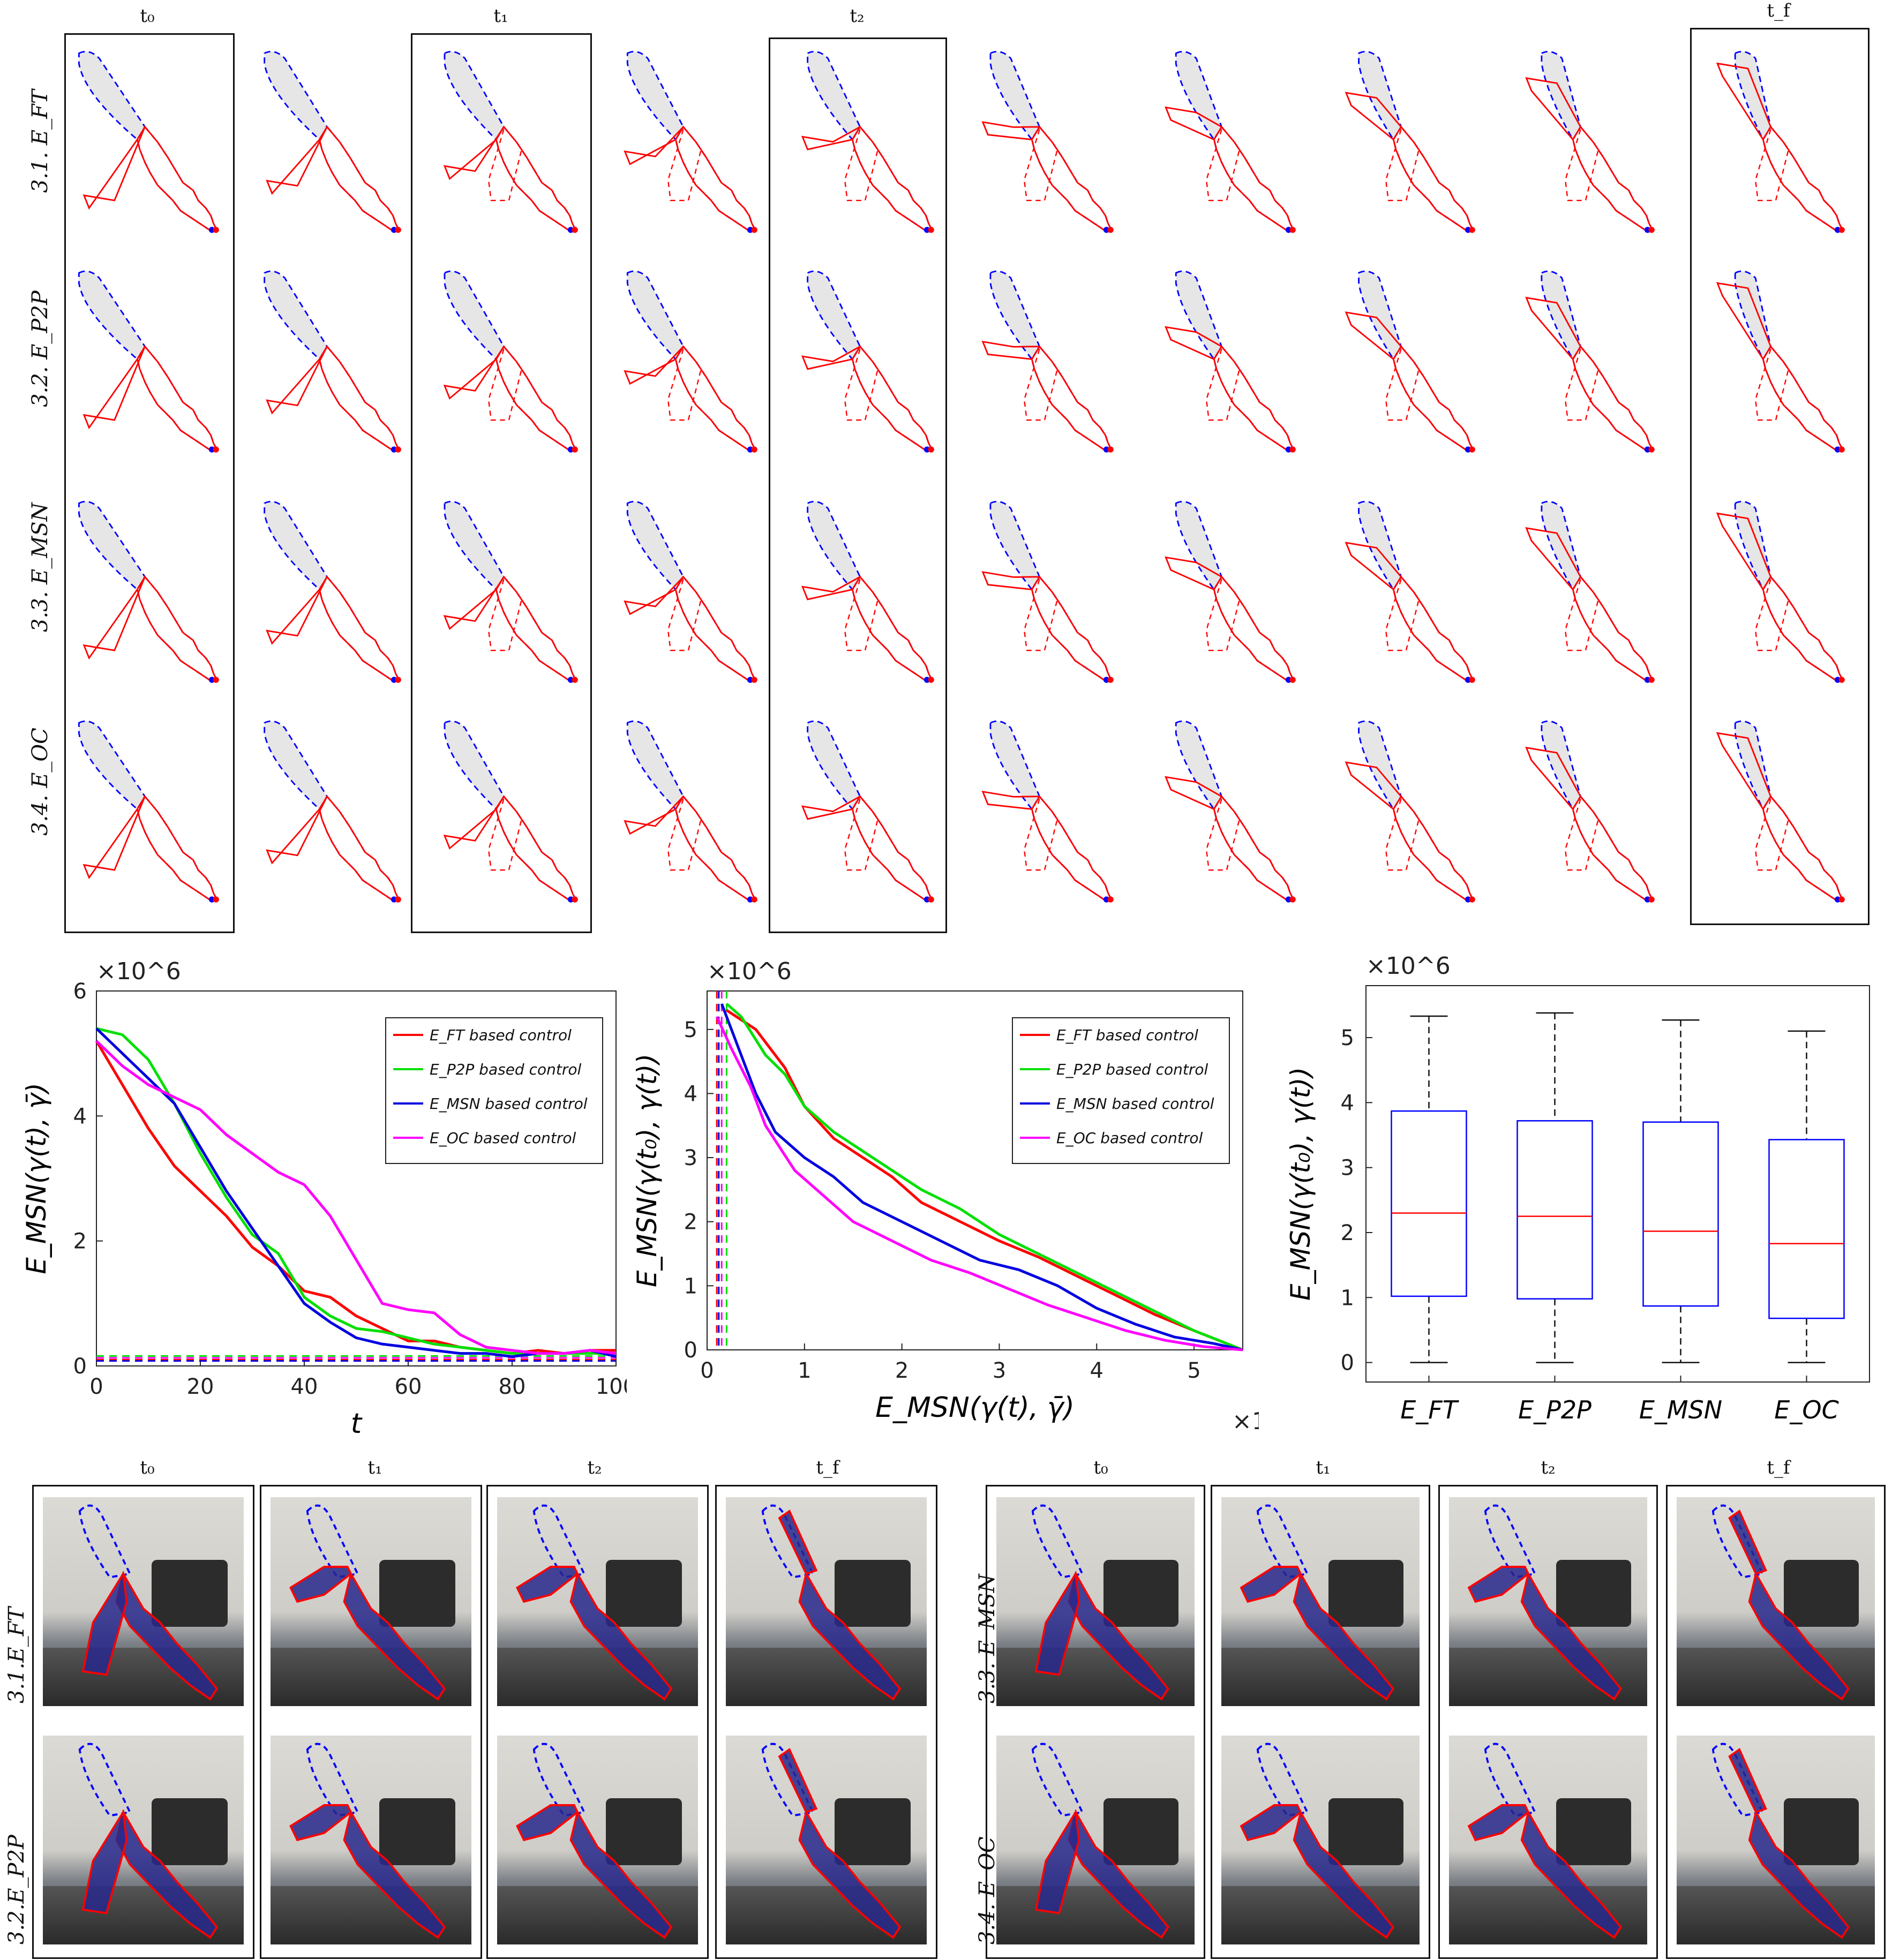 Image resolution: width=1892 pixels, height=1960 pixels. I want to click on x-tick-label: 40, so click(305, 1387).